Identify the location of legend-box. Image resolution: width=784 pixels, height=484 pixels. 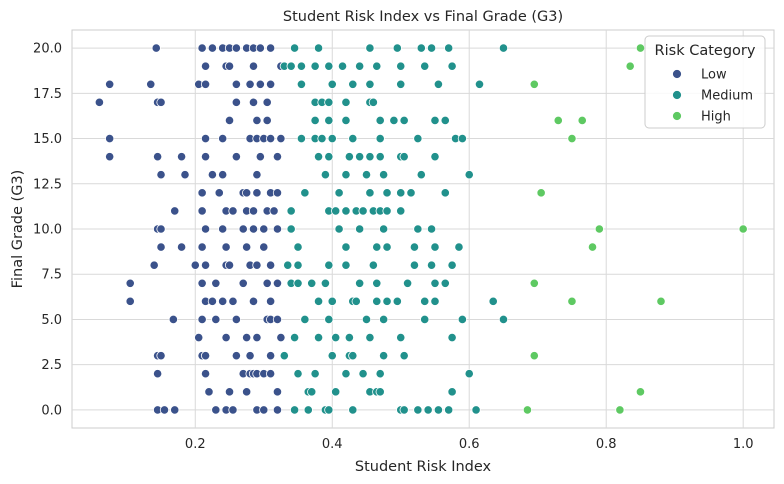
(705, 82).